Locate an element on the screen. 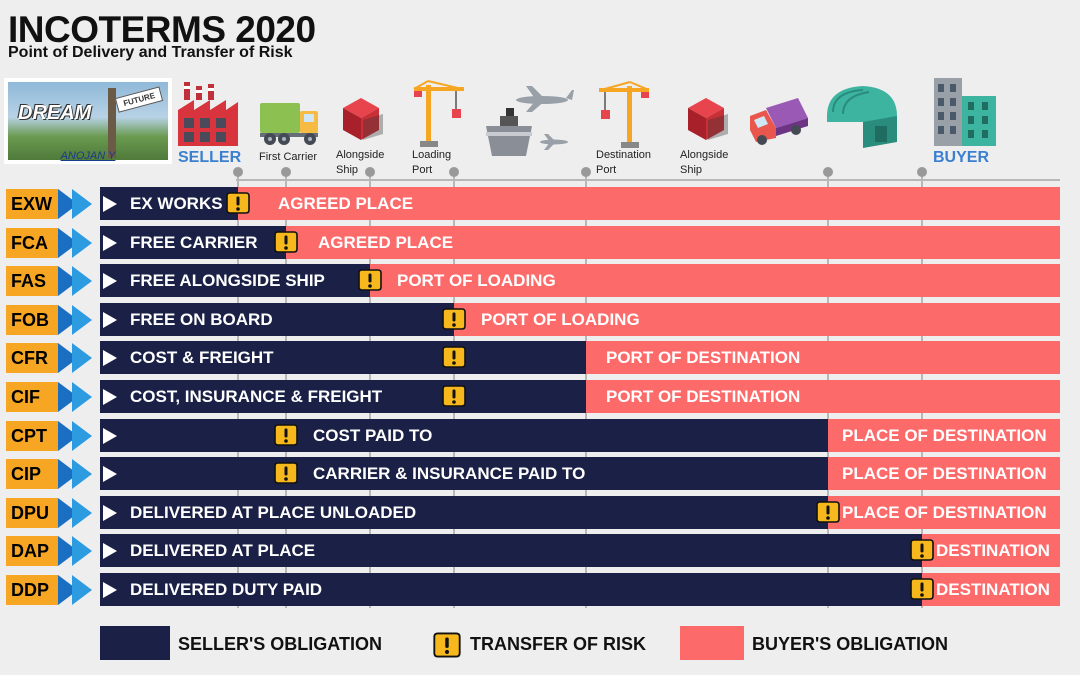 The height and width of the screenshot is (675, 1080). legend-seller-swatch is located at coordinates (135, 643).